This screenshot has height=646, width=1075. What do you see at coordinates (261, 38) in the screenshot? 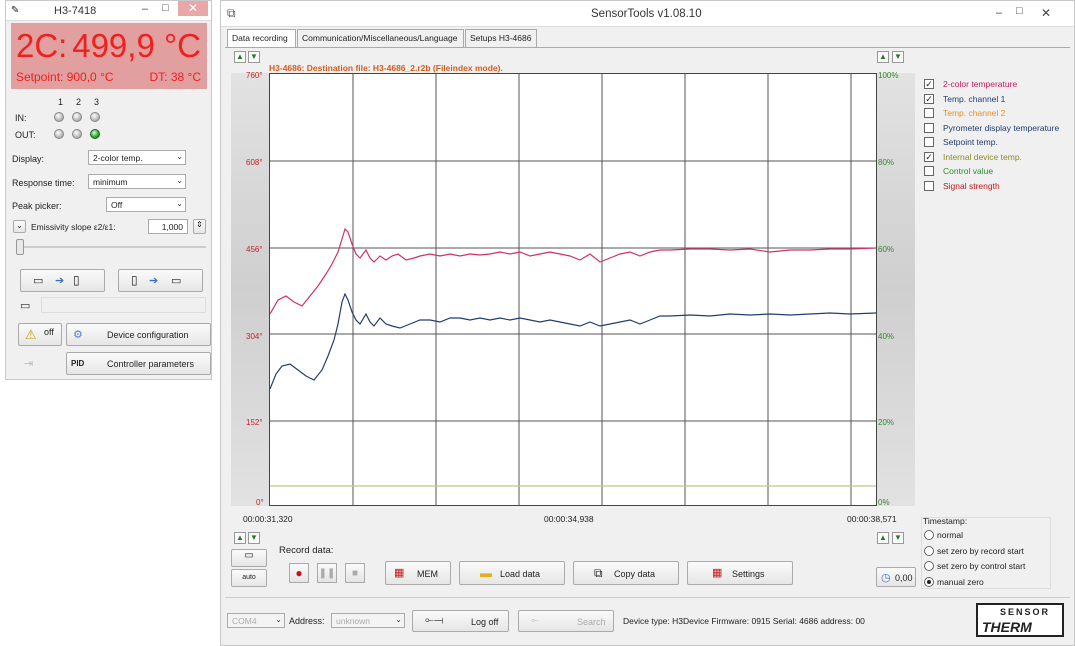
I see `tab-data-recording: Data recording` at bounding box center [261, 38].